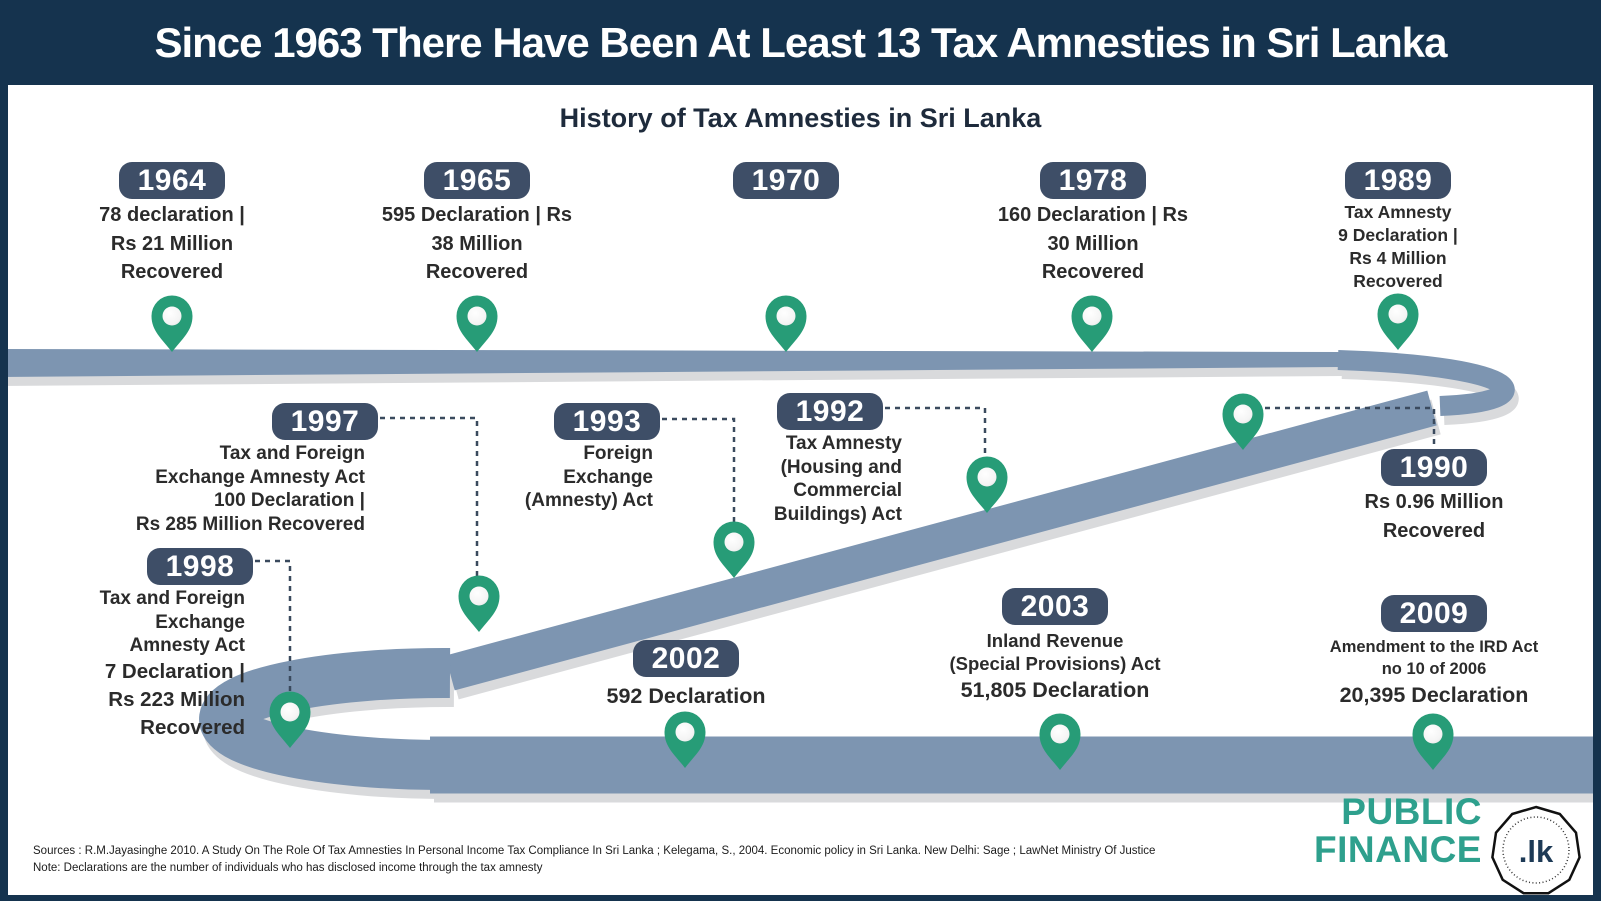 The width and height of the screenshot is (1601, 901). What do you see at coordinates (1434, 516) in the screenshot?
I see `event-description: Rs 0.96 Million Recovered` at bounding box center [1434, 516].